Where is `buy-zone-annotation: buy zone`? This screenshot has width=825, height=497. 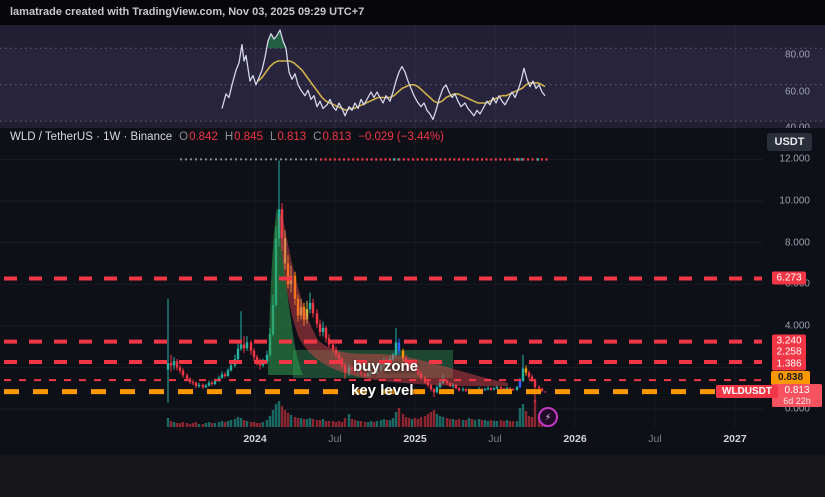
buy-zone-annotation: buy zone is located at coordinates (386, 366).